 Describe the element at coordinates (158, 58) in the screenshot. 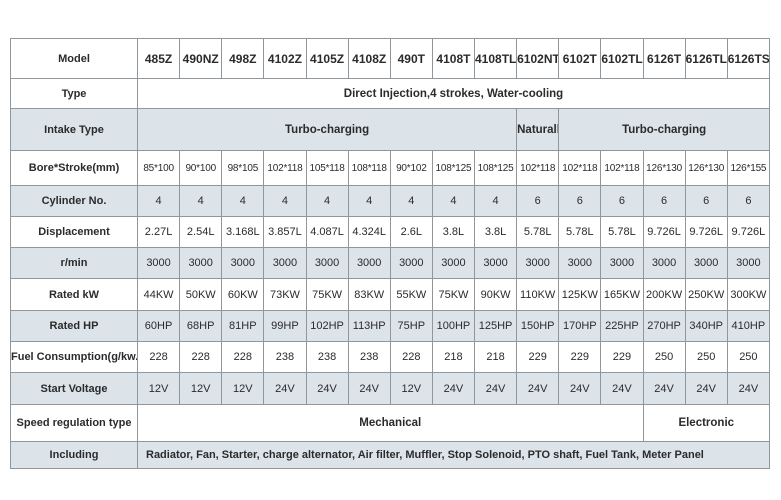

I see `model-cell: 485Z` at that location.